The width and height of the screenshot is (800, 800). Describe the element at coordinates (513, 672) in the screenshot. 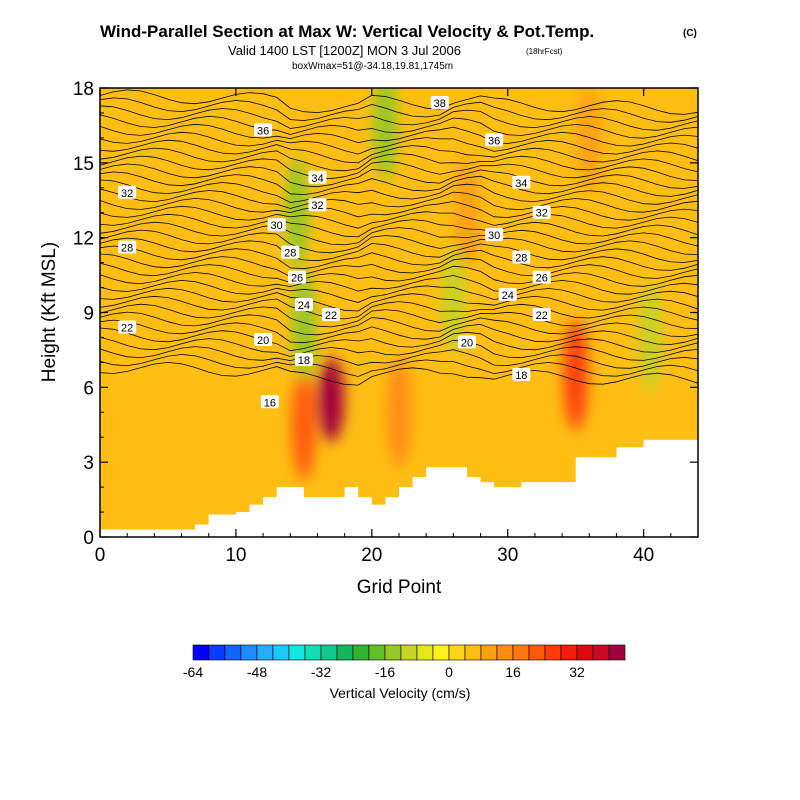

I see `colorbar-tick-5: 16` at that location.